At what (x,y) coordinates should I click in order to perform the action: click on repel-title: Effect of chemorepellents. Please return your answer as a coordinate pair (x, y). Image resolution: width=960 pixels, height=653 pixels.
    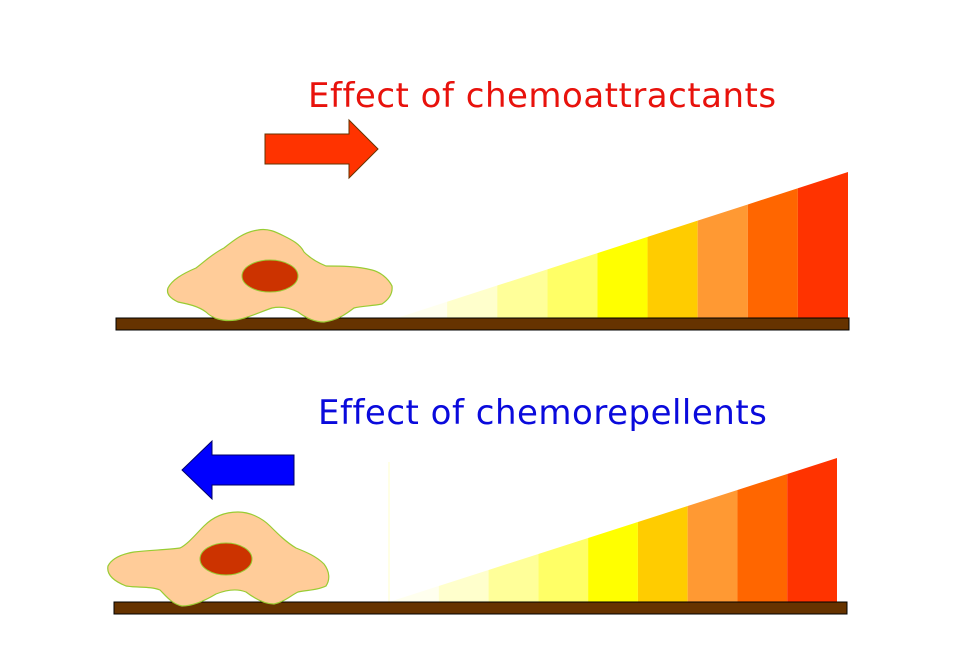
    Looking at the image, I should click on (543, 413).